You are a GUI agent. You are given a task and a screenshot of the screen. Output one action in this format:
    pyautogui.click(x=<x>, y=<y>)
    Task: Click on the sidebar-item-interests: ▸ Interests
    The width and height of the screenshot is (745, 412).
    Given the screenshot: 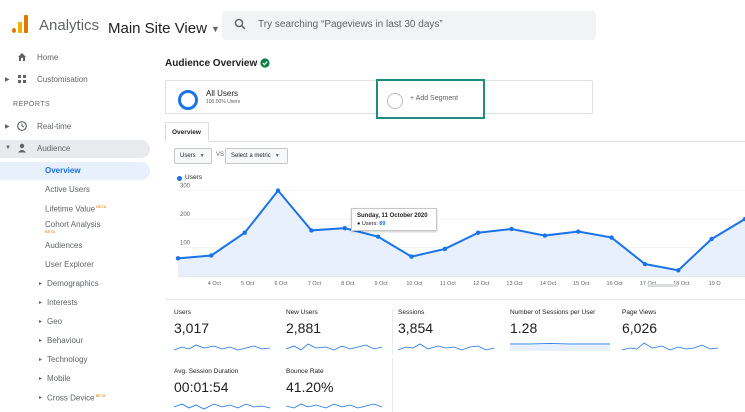 What is the action you would take?
    pyautogui.click(x=75, y=303)
    